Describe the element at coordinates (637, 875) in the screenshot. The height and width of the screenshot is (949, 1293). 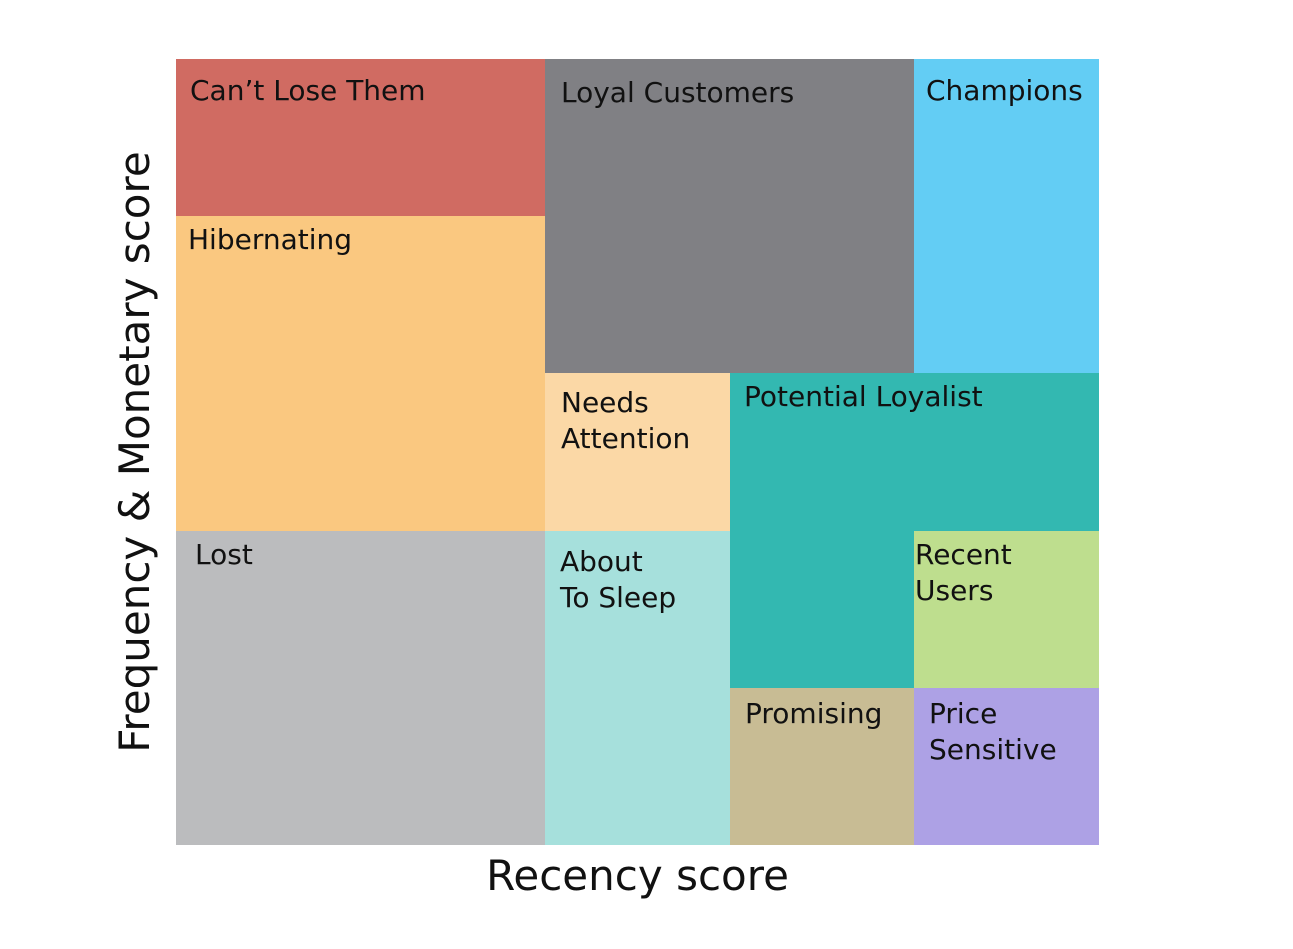
I see `x-axis-label: Recency score` at that location.